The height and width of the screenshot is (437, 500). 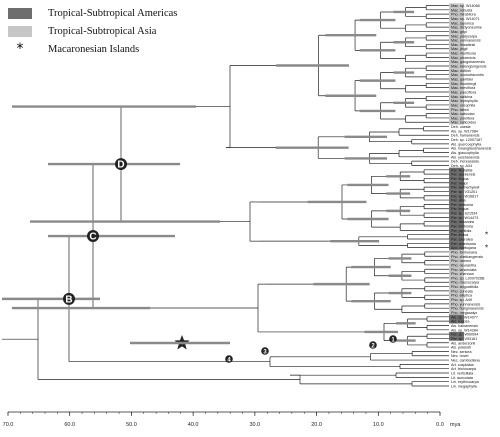 I want to click on legend-label-americas: Tropical-Subtropical Americas, so click(x=113, y=13).